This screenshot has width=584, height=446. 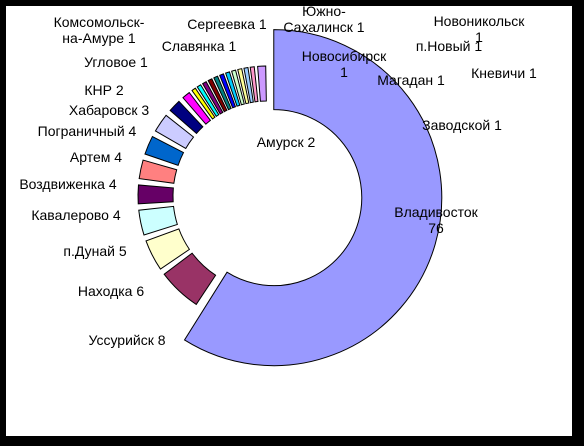 What do you see at coordinates (103, 90) in the screenshot?
I see `slice-label-10: КНР 2` at bounding box center [103, 90].